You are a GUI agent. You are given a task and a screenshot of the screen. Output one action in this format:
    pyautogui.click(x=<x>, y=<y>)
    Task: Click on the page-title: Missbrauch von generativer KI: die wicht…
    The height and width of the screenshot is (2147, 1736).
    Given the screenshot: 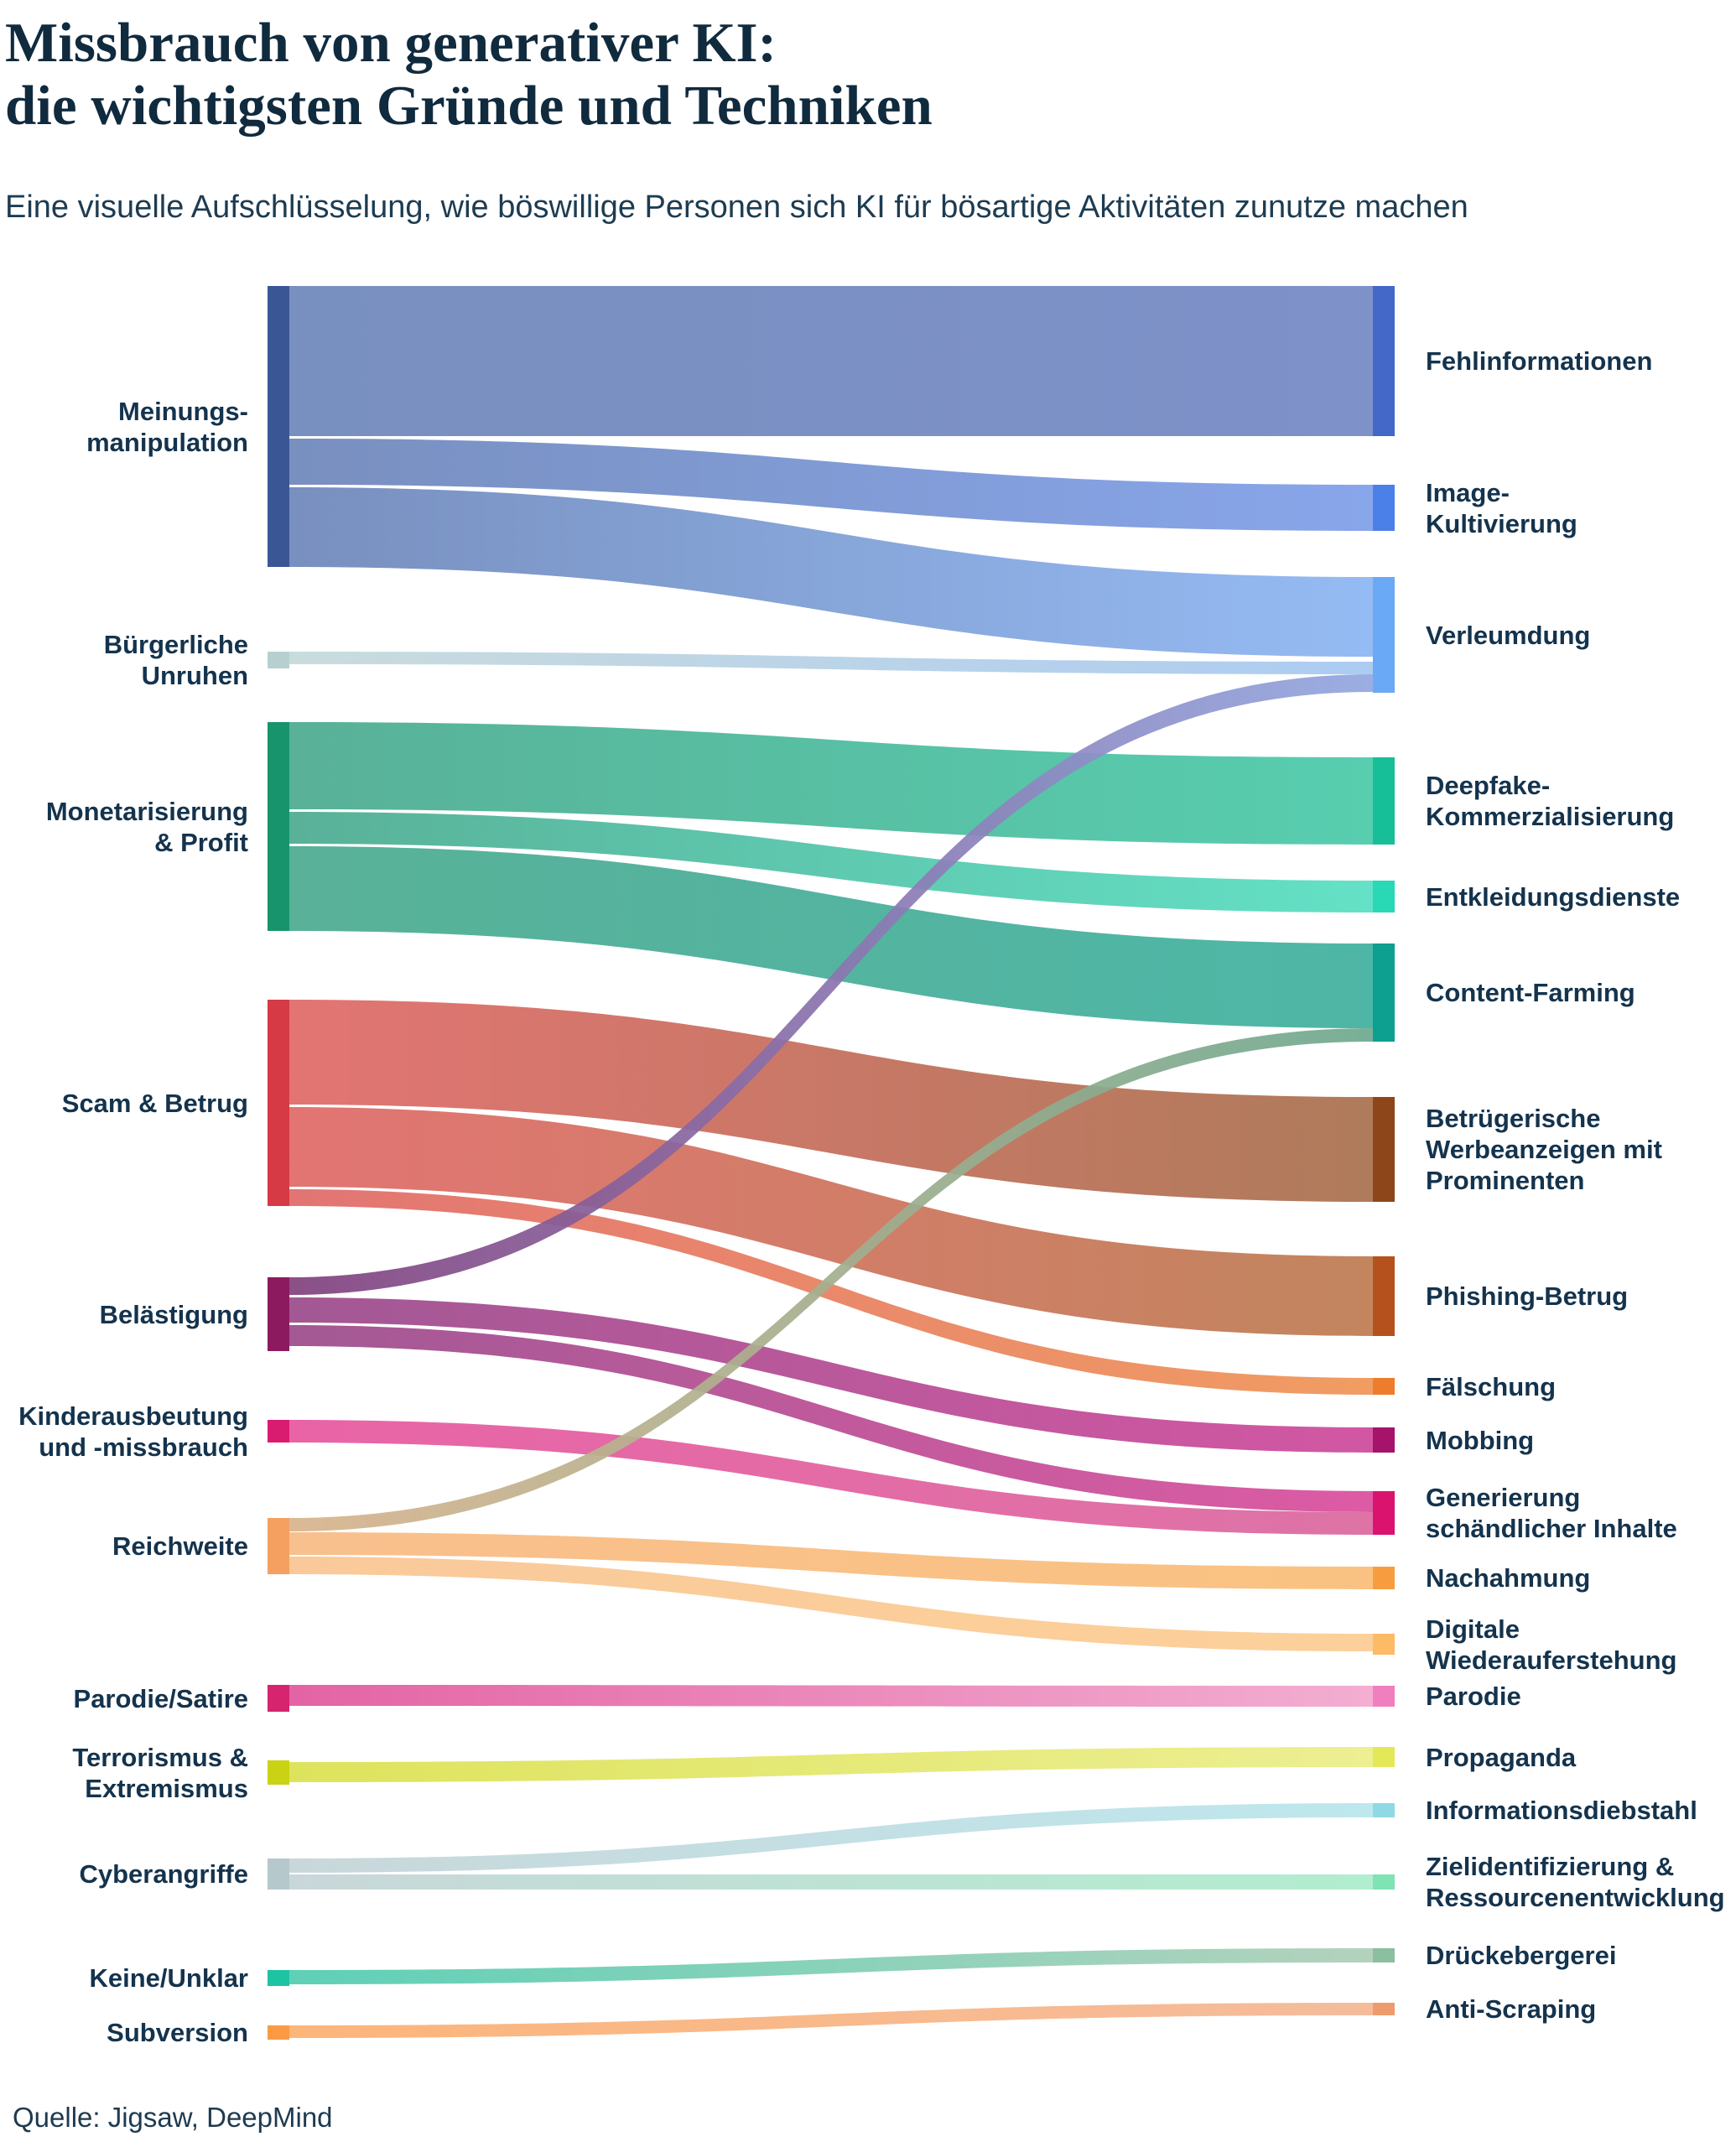 What is the action you would take?
    pyautogui.click(x=469, y=75)
    